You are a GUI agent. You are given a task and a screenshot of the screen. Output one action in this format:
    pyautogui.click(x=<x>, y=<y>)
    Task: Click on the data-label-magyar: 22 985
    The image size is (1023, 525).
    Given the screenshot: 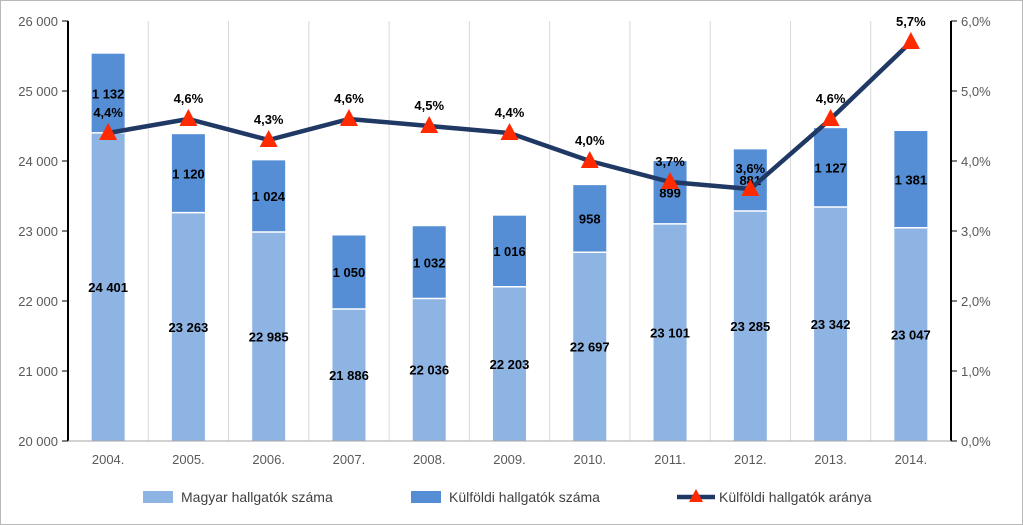 What is the action you would take?
    pyautogui.click(x=269, y=337)
    